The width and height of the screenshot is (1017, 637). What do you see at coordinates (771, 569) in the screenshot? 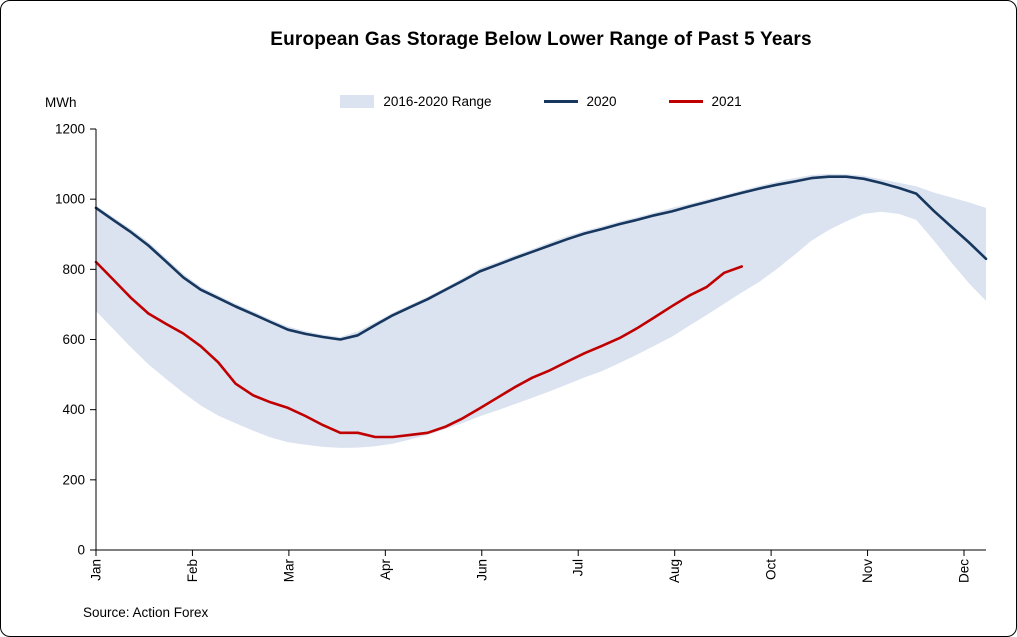
I see `x-tick-label: Oct` at bounding box center [771, 569].